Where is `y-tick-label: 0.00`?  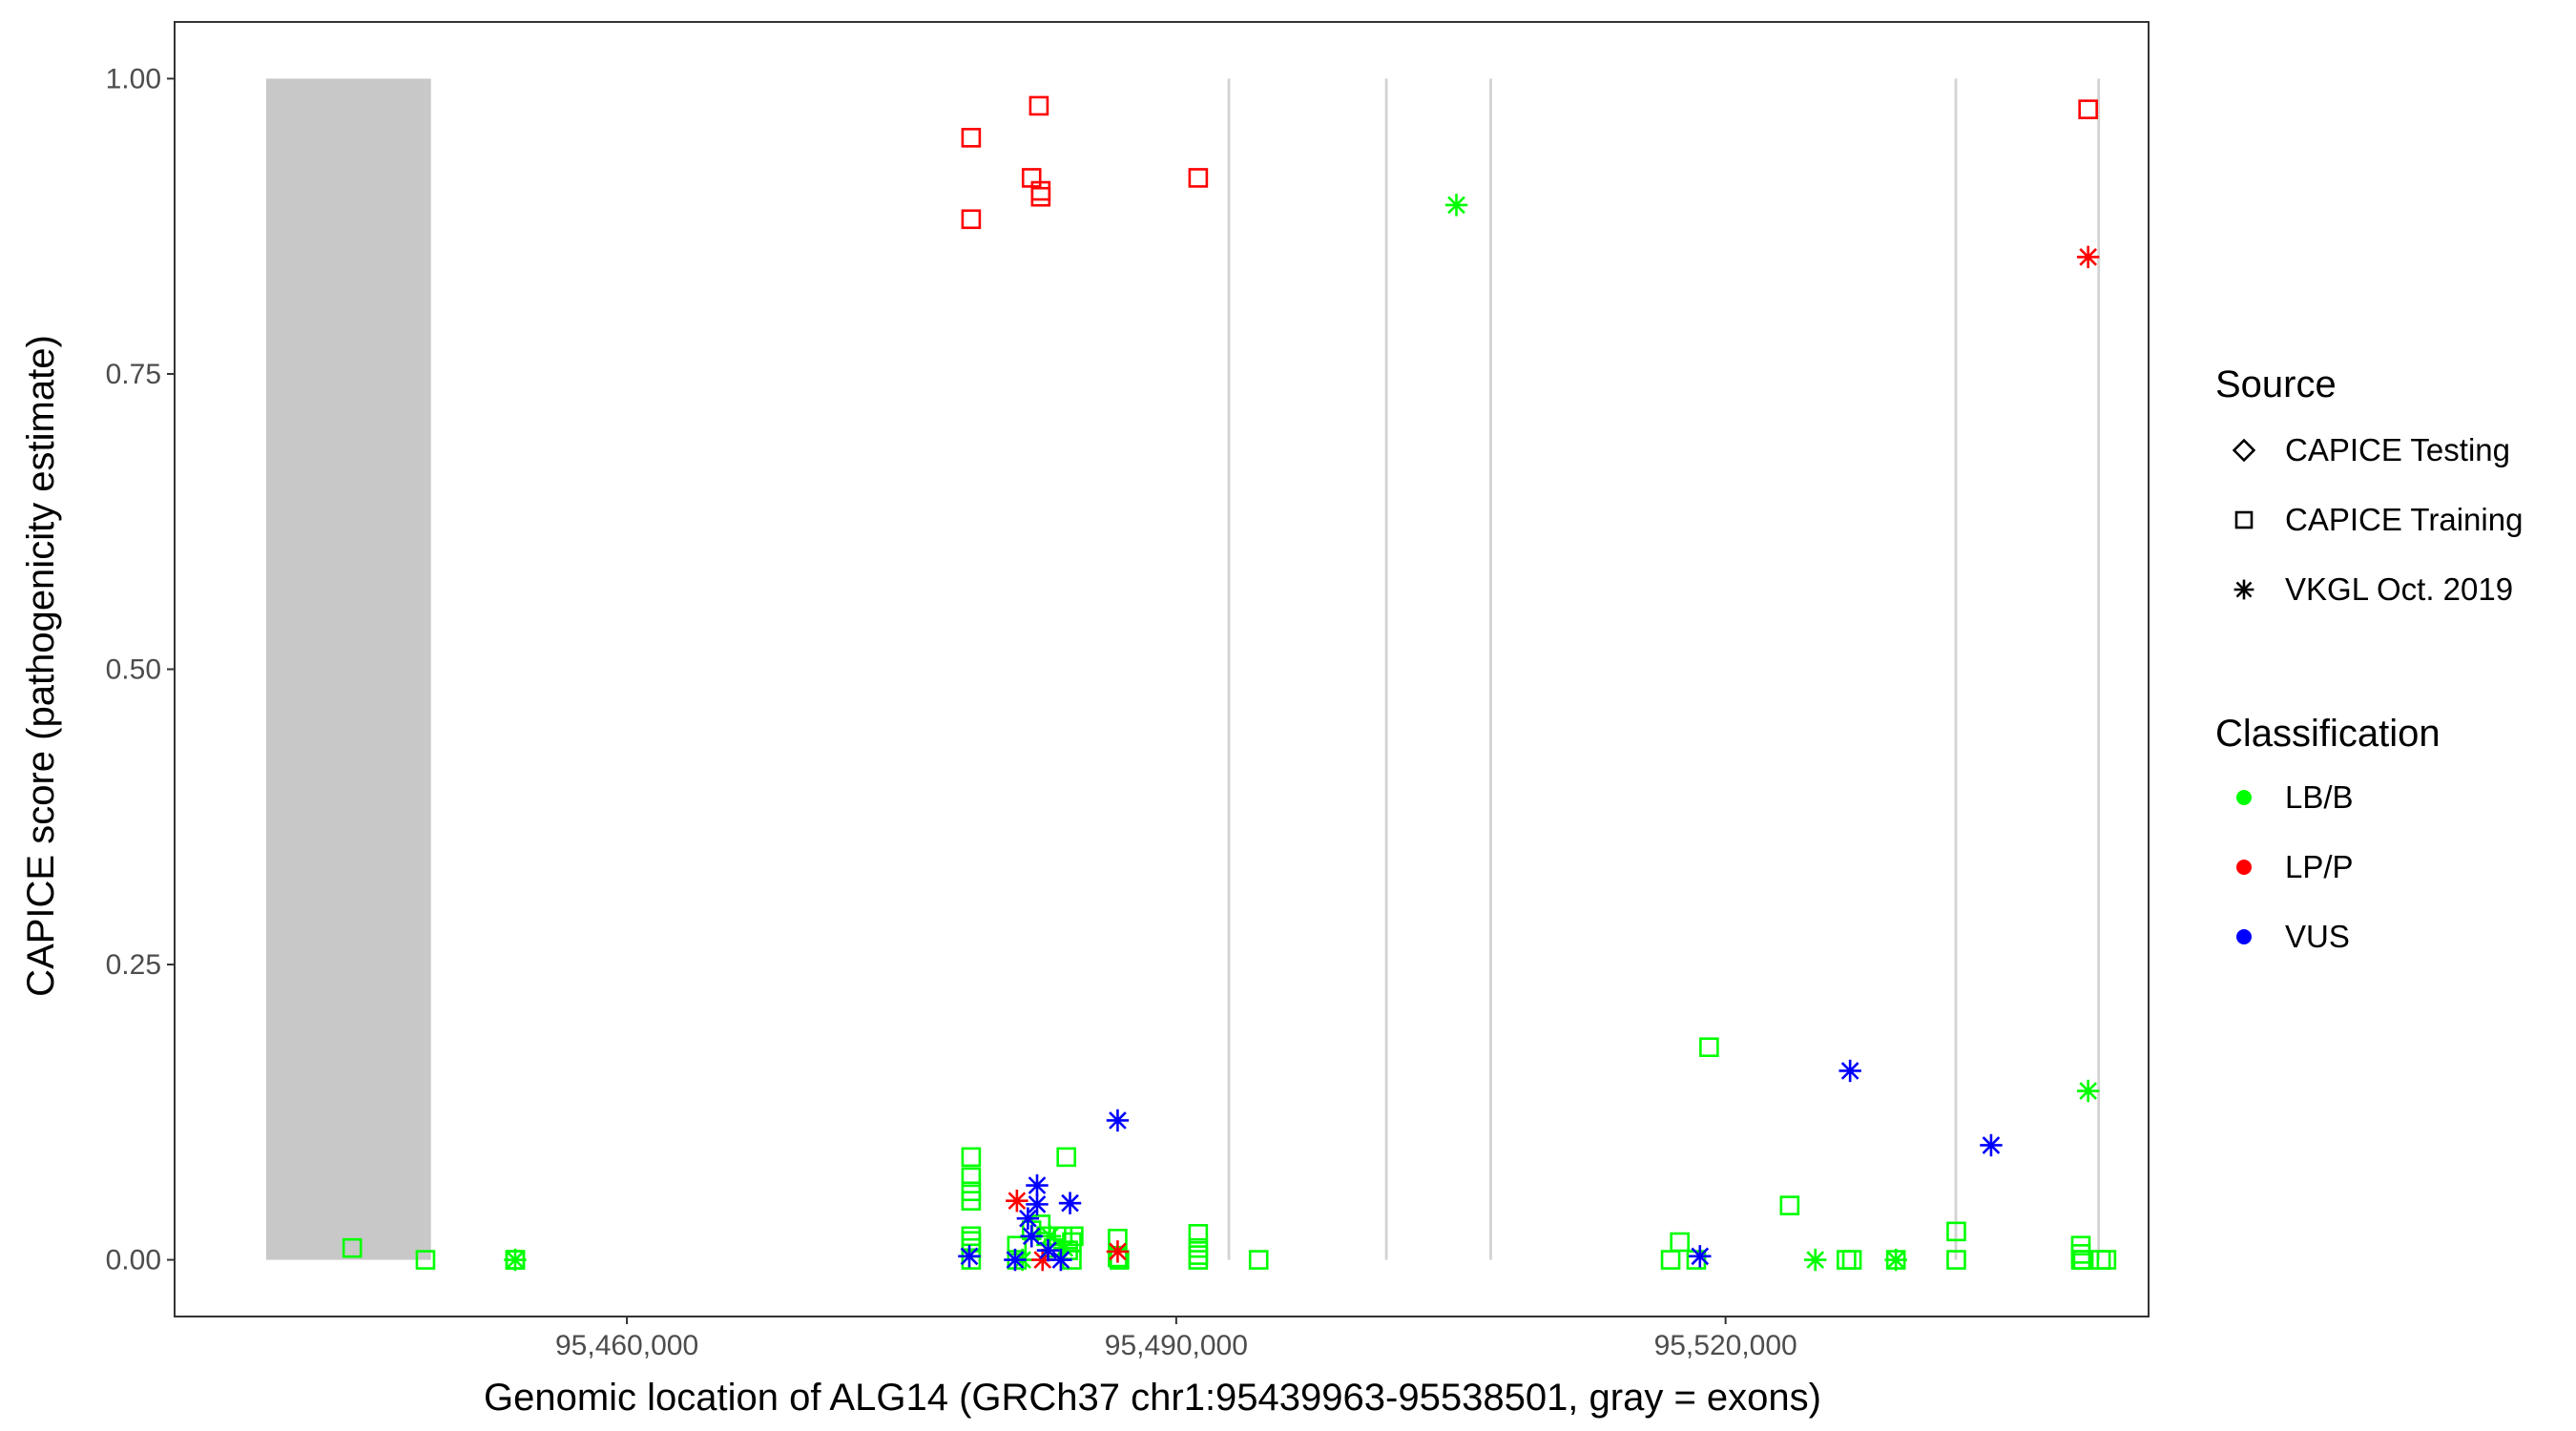
y-tick-label: 0.00 is located at coordinates (133, 1260).